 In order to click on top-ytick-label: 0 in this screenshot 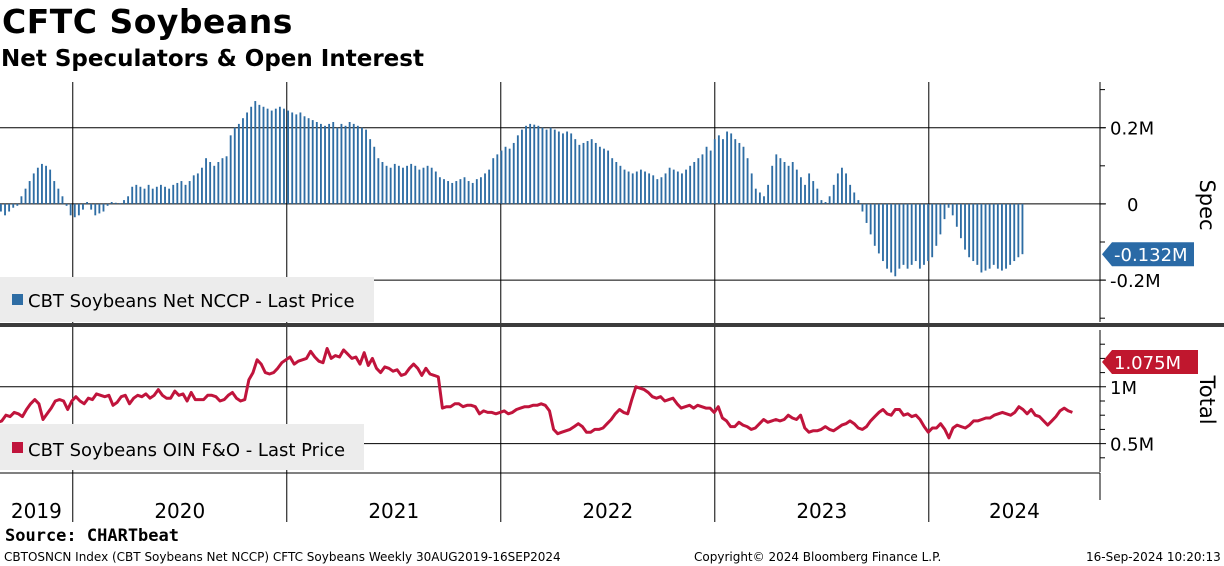, I will do `click(1132, 205)`.